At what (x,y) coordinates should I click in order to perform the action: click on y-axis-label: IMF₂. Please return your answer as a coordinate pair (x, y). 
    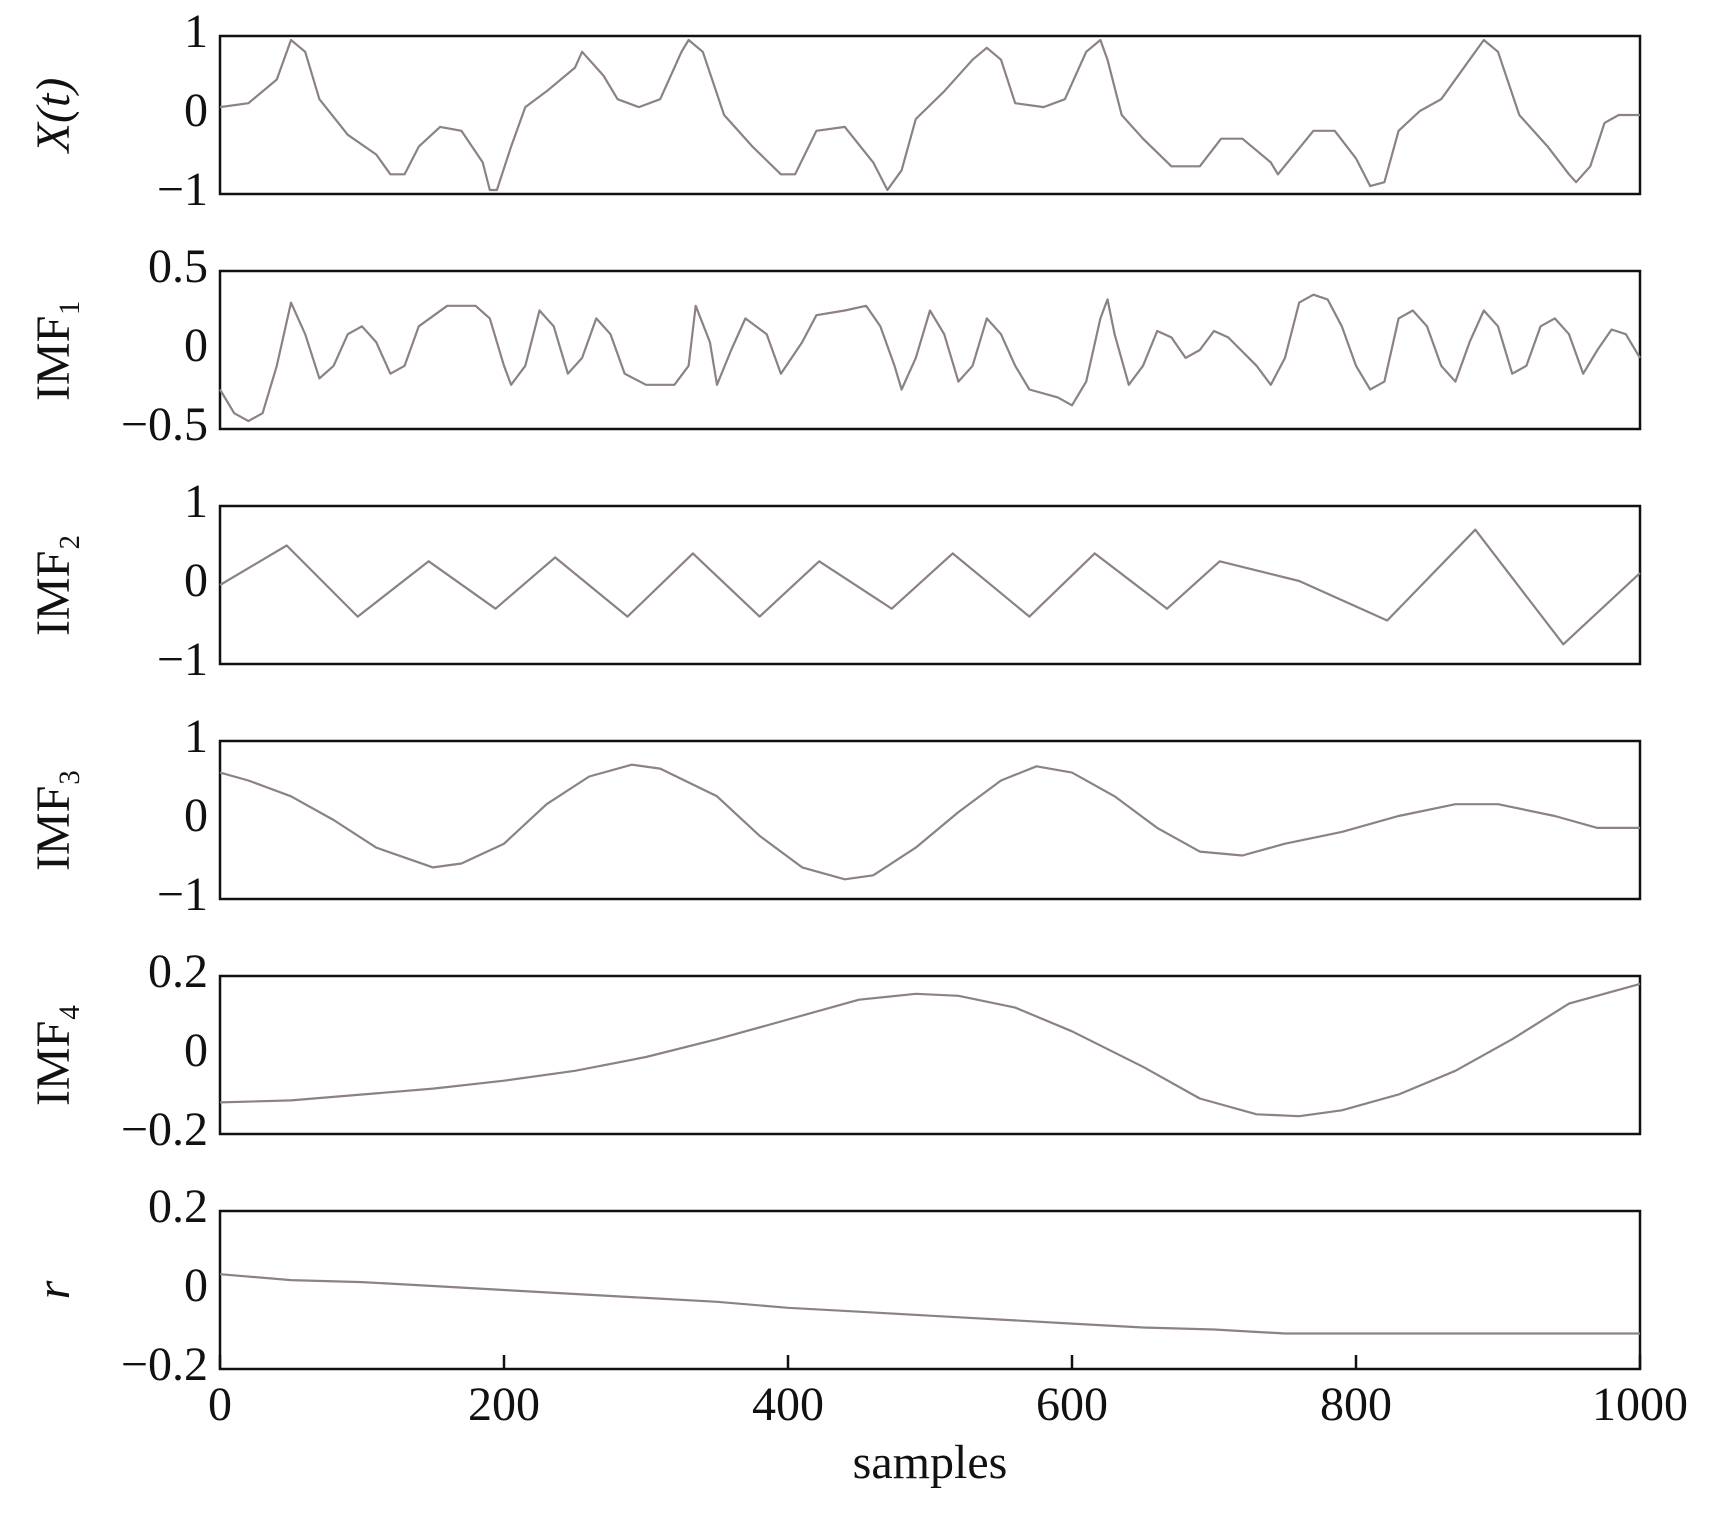
    Looking at the image, I should click on (53, 585).